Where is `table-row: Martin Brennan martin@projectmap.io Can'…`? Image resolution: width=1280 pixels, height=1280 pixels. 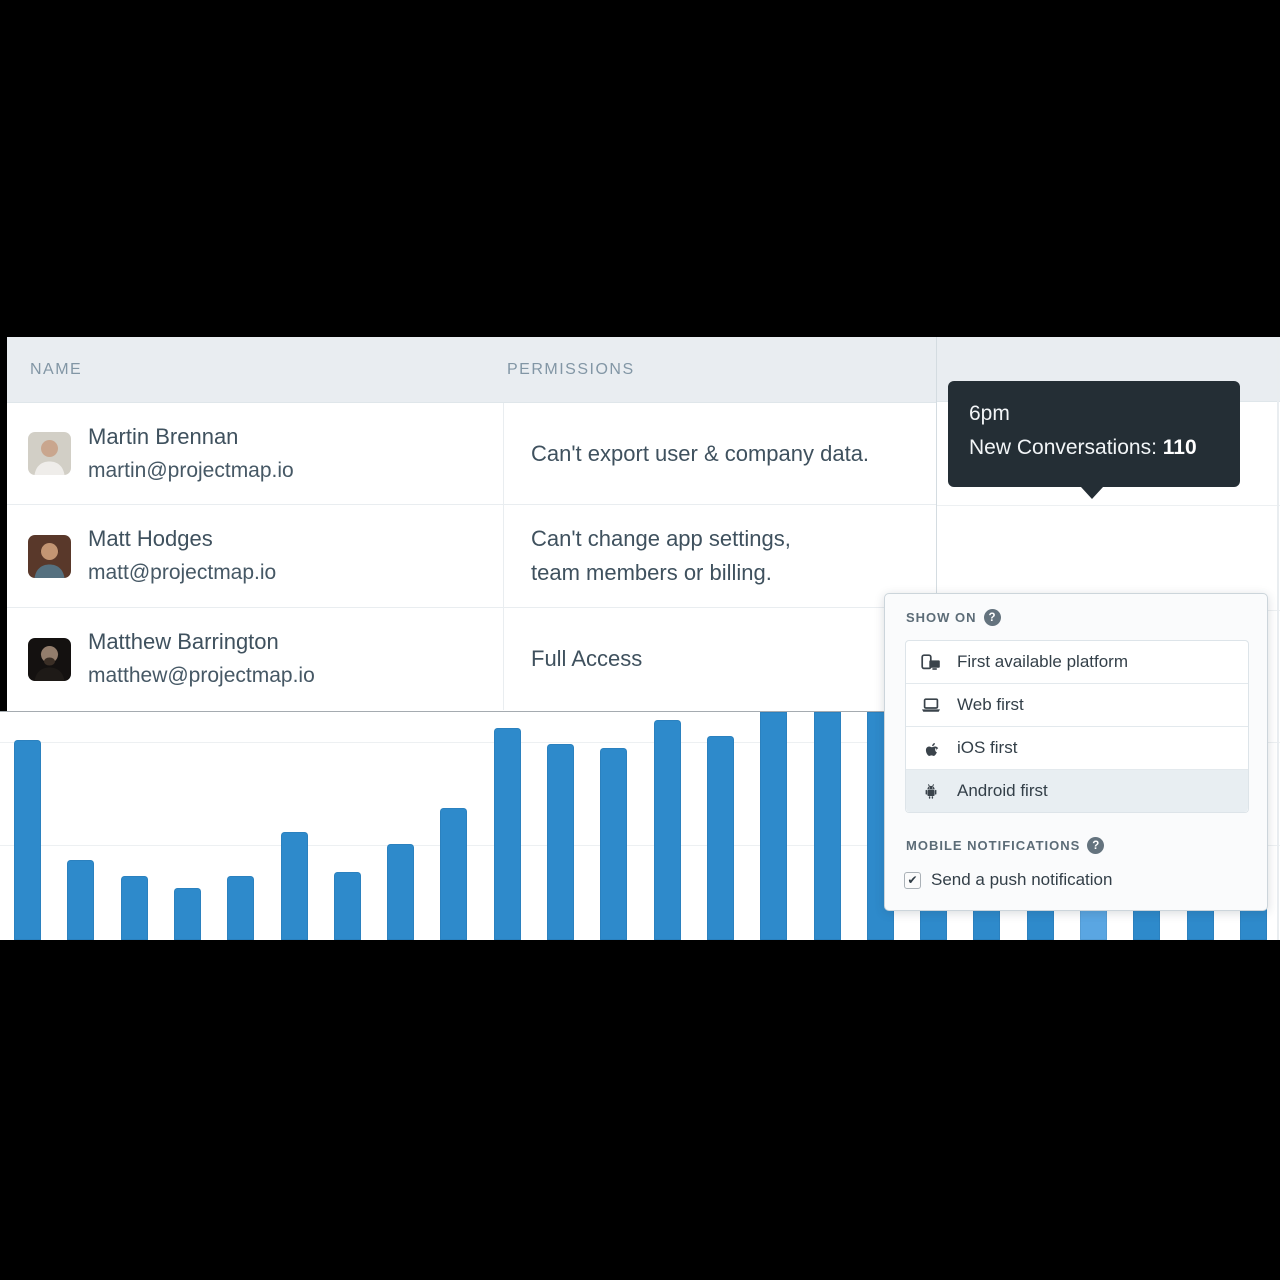 table-row: Martin Brennan martin@projectmap.io Can'… is located at coordinates (471, 454).